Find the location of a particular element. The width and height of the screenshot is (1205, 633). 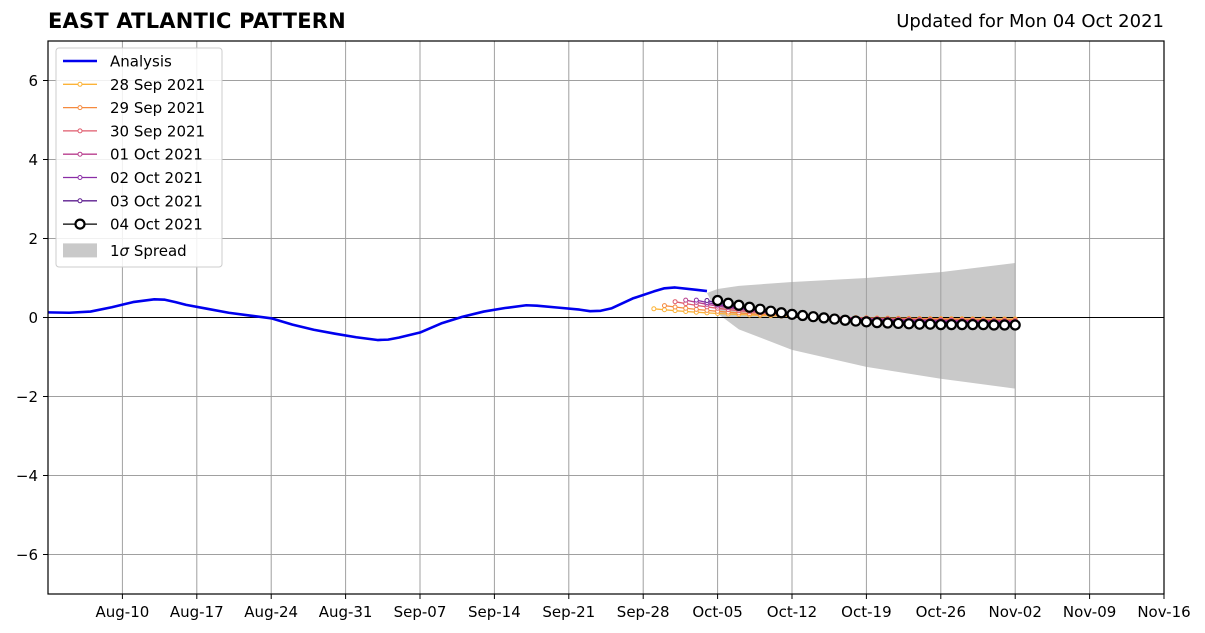

x-tick-label: Sep-21 is located at coordinates (568, 612).